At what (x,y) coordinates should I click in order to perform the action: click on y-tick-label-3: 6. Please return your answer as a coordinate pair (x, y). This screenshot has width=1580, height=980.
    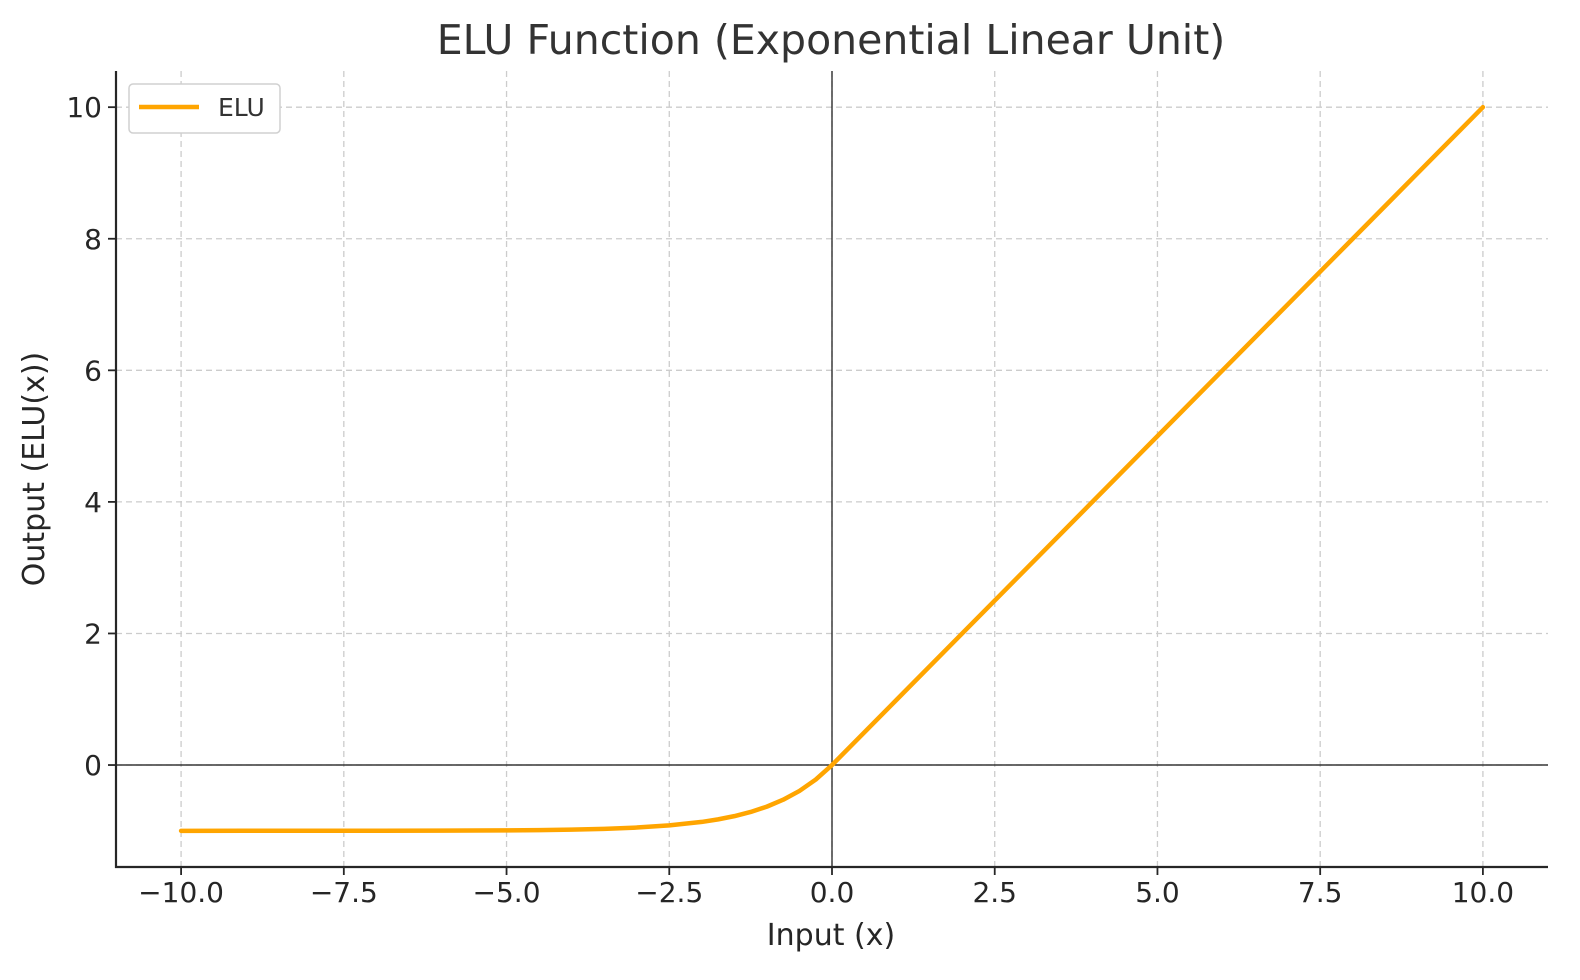
    Looking at the image, I should click on (93, 370).